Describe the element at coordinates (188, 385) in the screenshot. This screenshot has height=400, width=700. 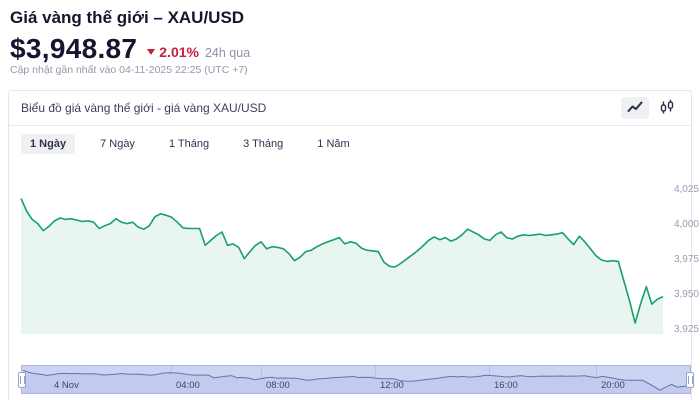
I see `x-axis-label: 04:00` at that location.